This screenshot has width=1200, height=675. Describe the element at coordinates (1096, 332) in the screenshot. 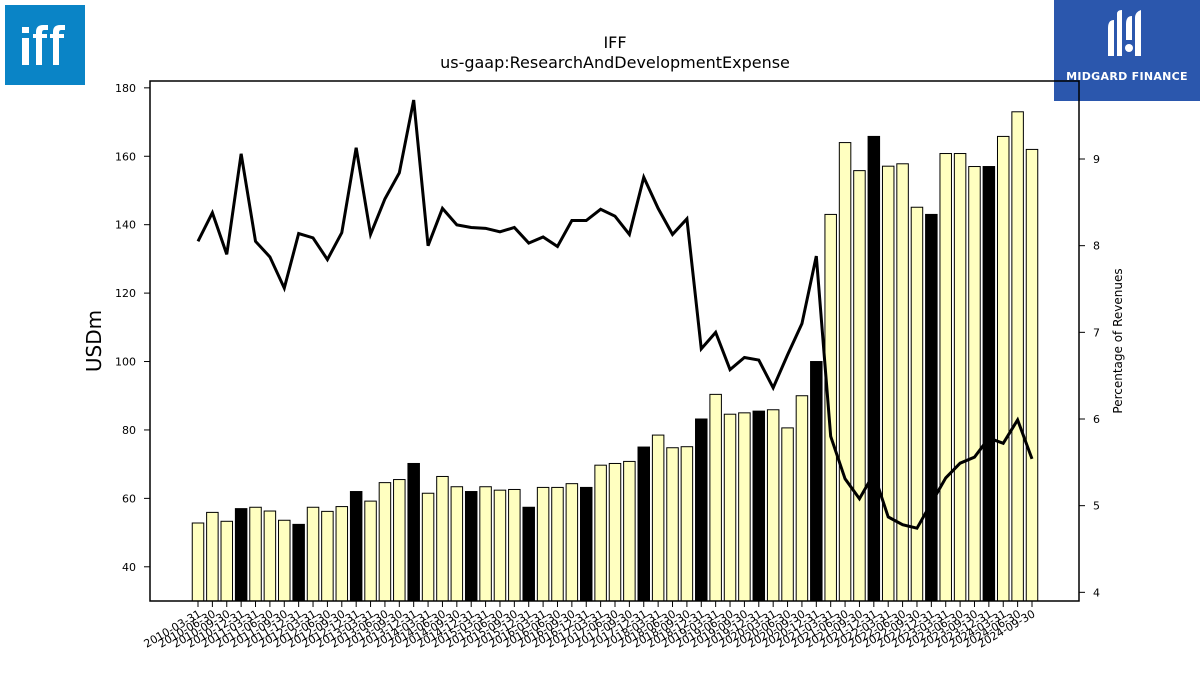

I see `y-right-tick-label: 7` at that location.